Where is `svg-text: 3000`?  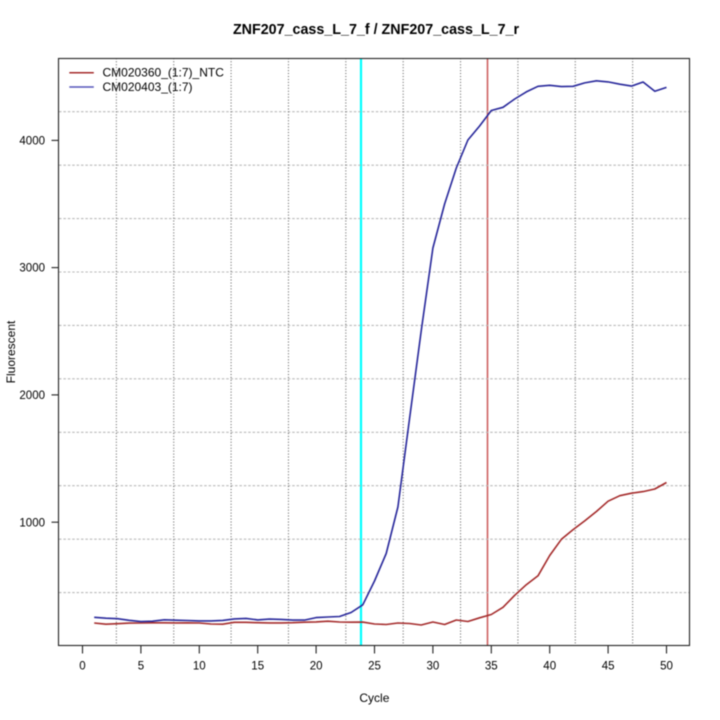
svg-text: 3000 is located at coordinates (32, 269).